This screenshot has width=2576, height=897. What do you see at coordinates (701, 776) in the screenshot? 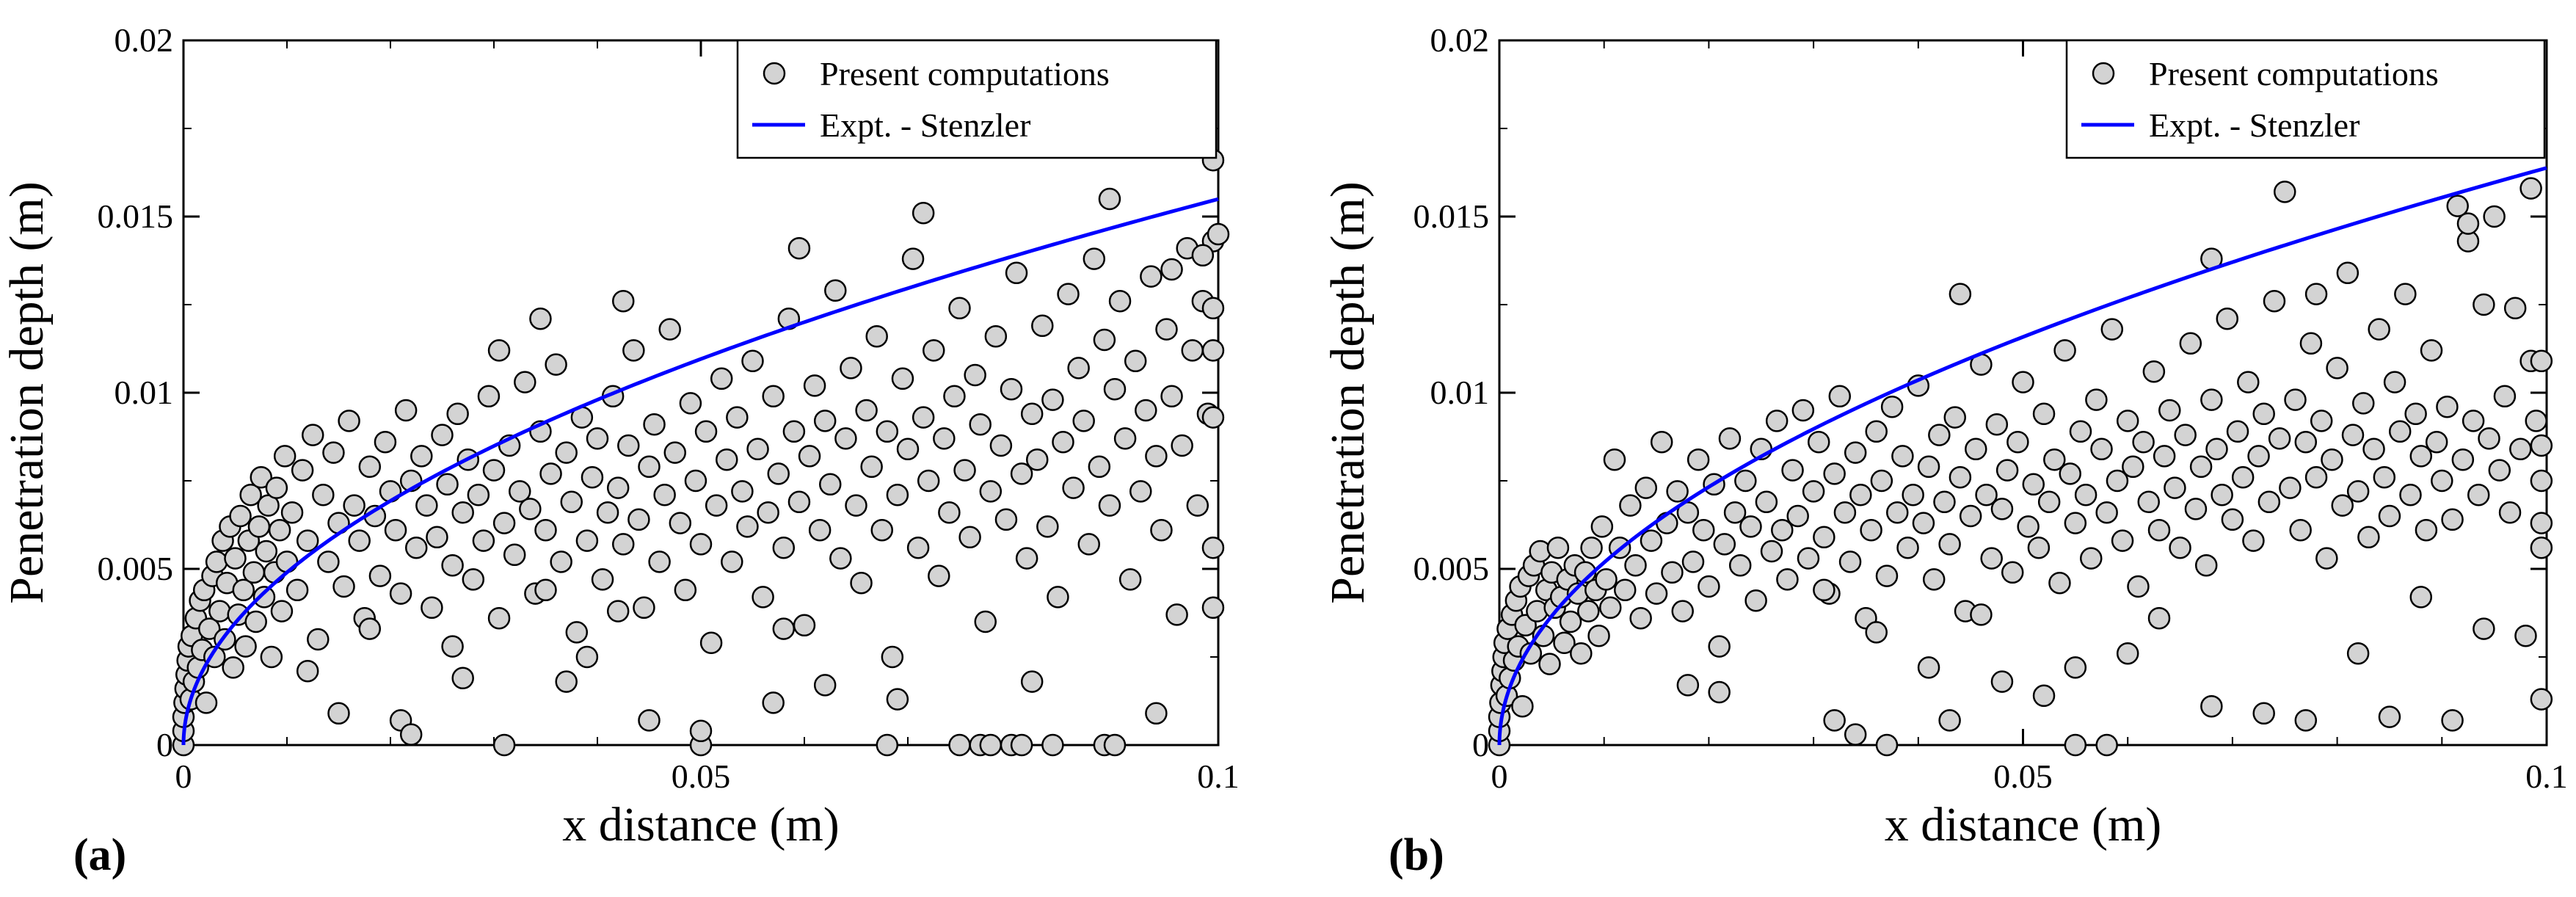
I see `x-tick-label: 0.05` at bounding box center [701, 776].